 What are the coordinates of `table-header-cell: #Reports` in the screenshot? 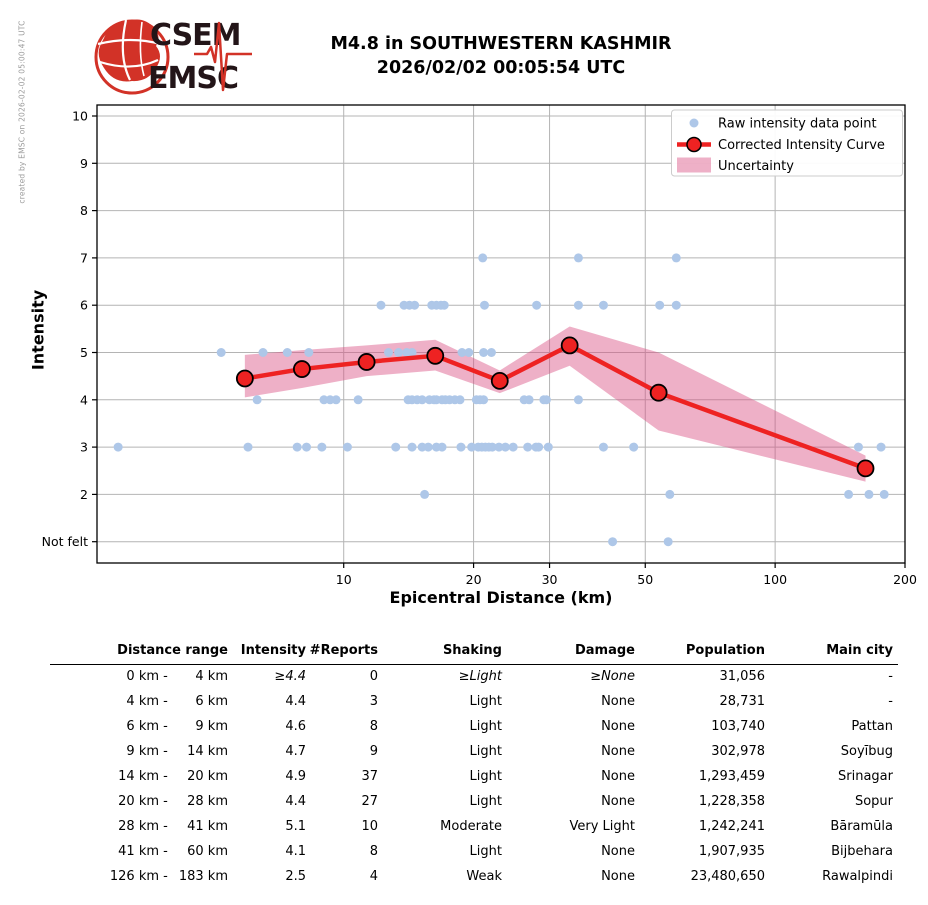 It's located at (343, 650).